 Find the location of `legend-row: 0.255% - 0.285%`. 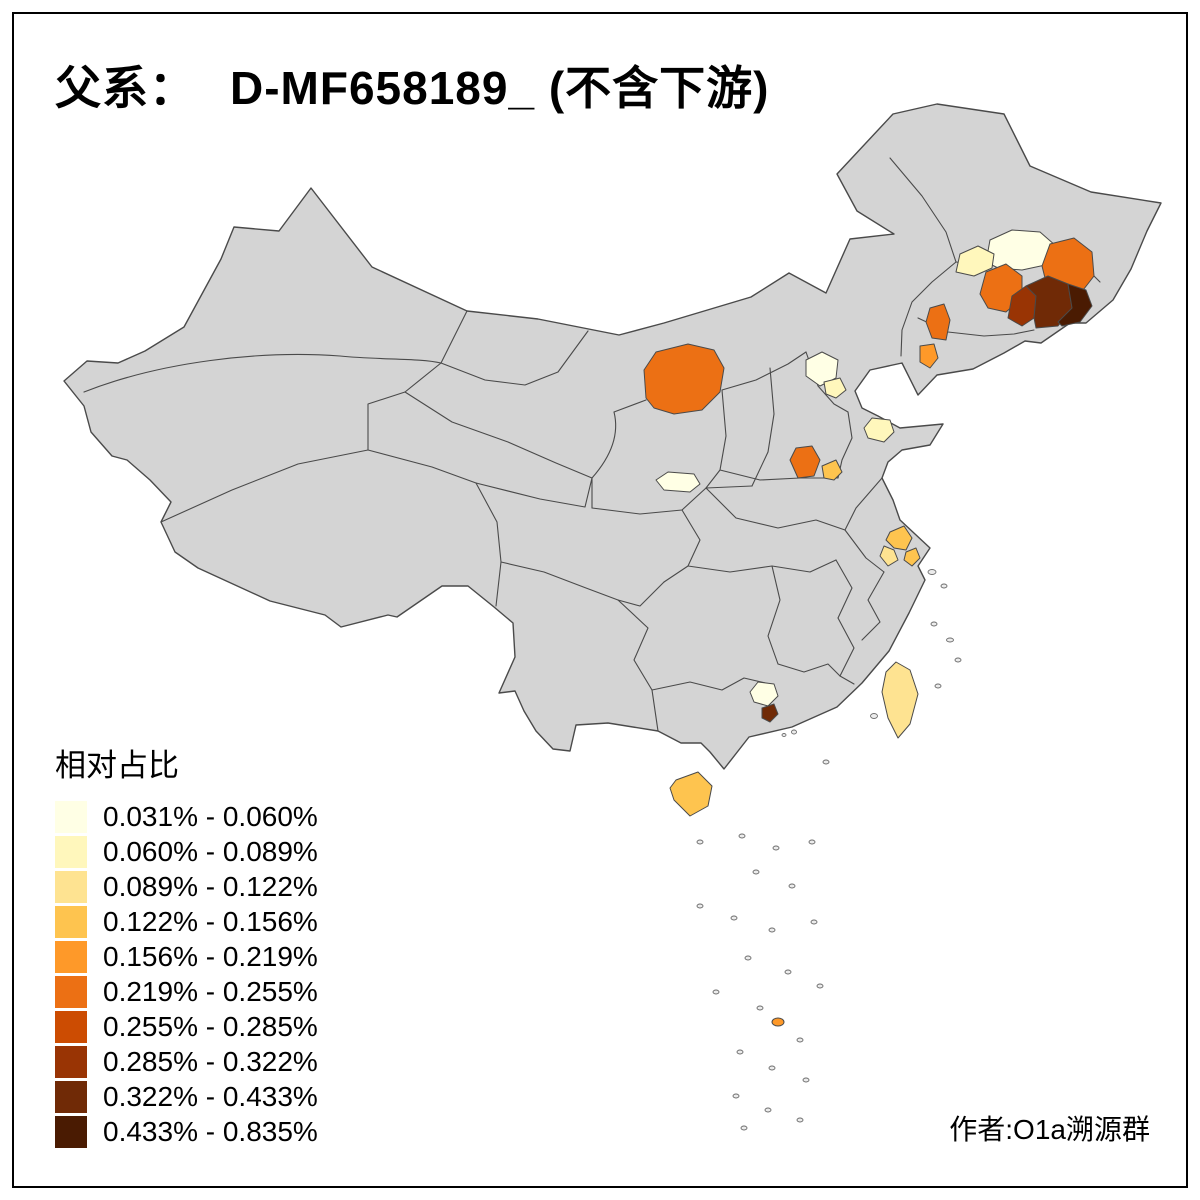

legend-row: 0.255% - 0.285% is located at coordinates (186, 1026).